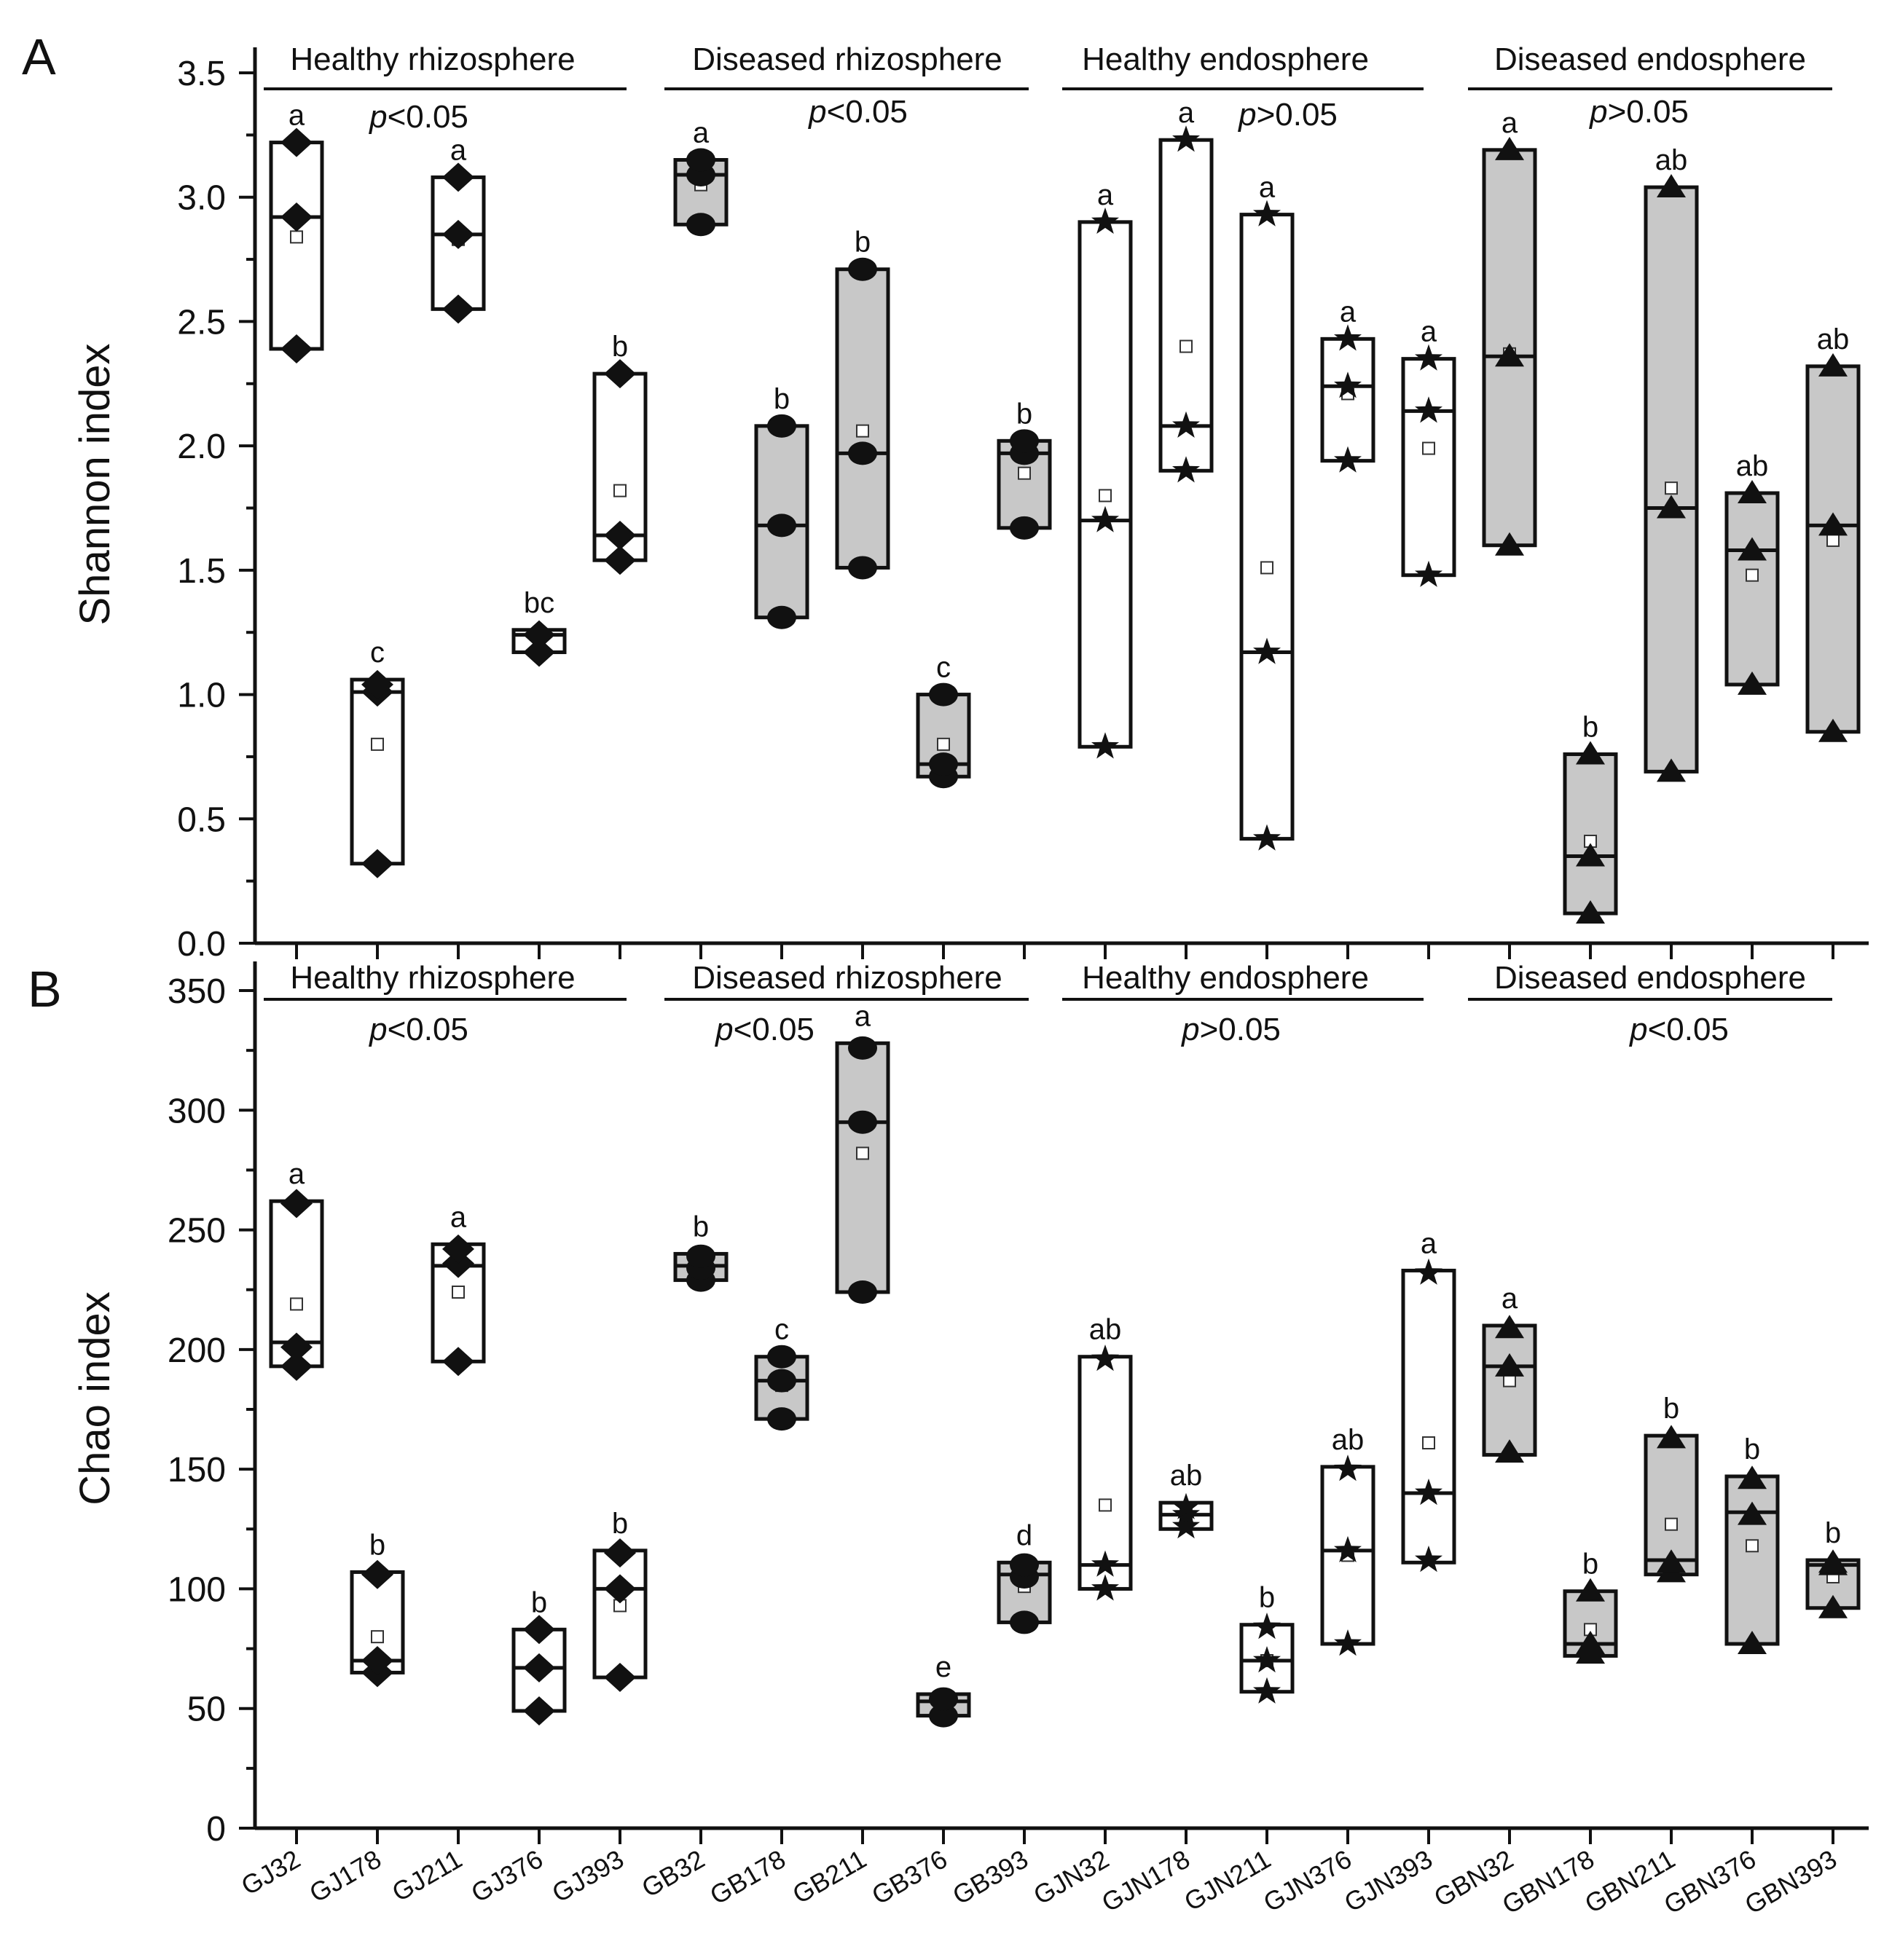 Image resolution: width=1892 pixels, height=1960 pixels. Describe the element at coordinates (847, 978) in the screenshot. I see `panel-b-group-label: Diseased rhizosphere` at that location.